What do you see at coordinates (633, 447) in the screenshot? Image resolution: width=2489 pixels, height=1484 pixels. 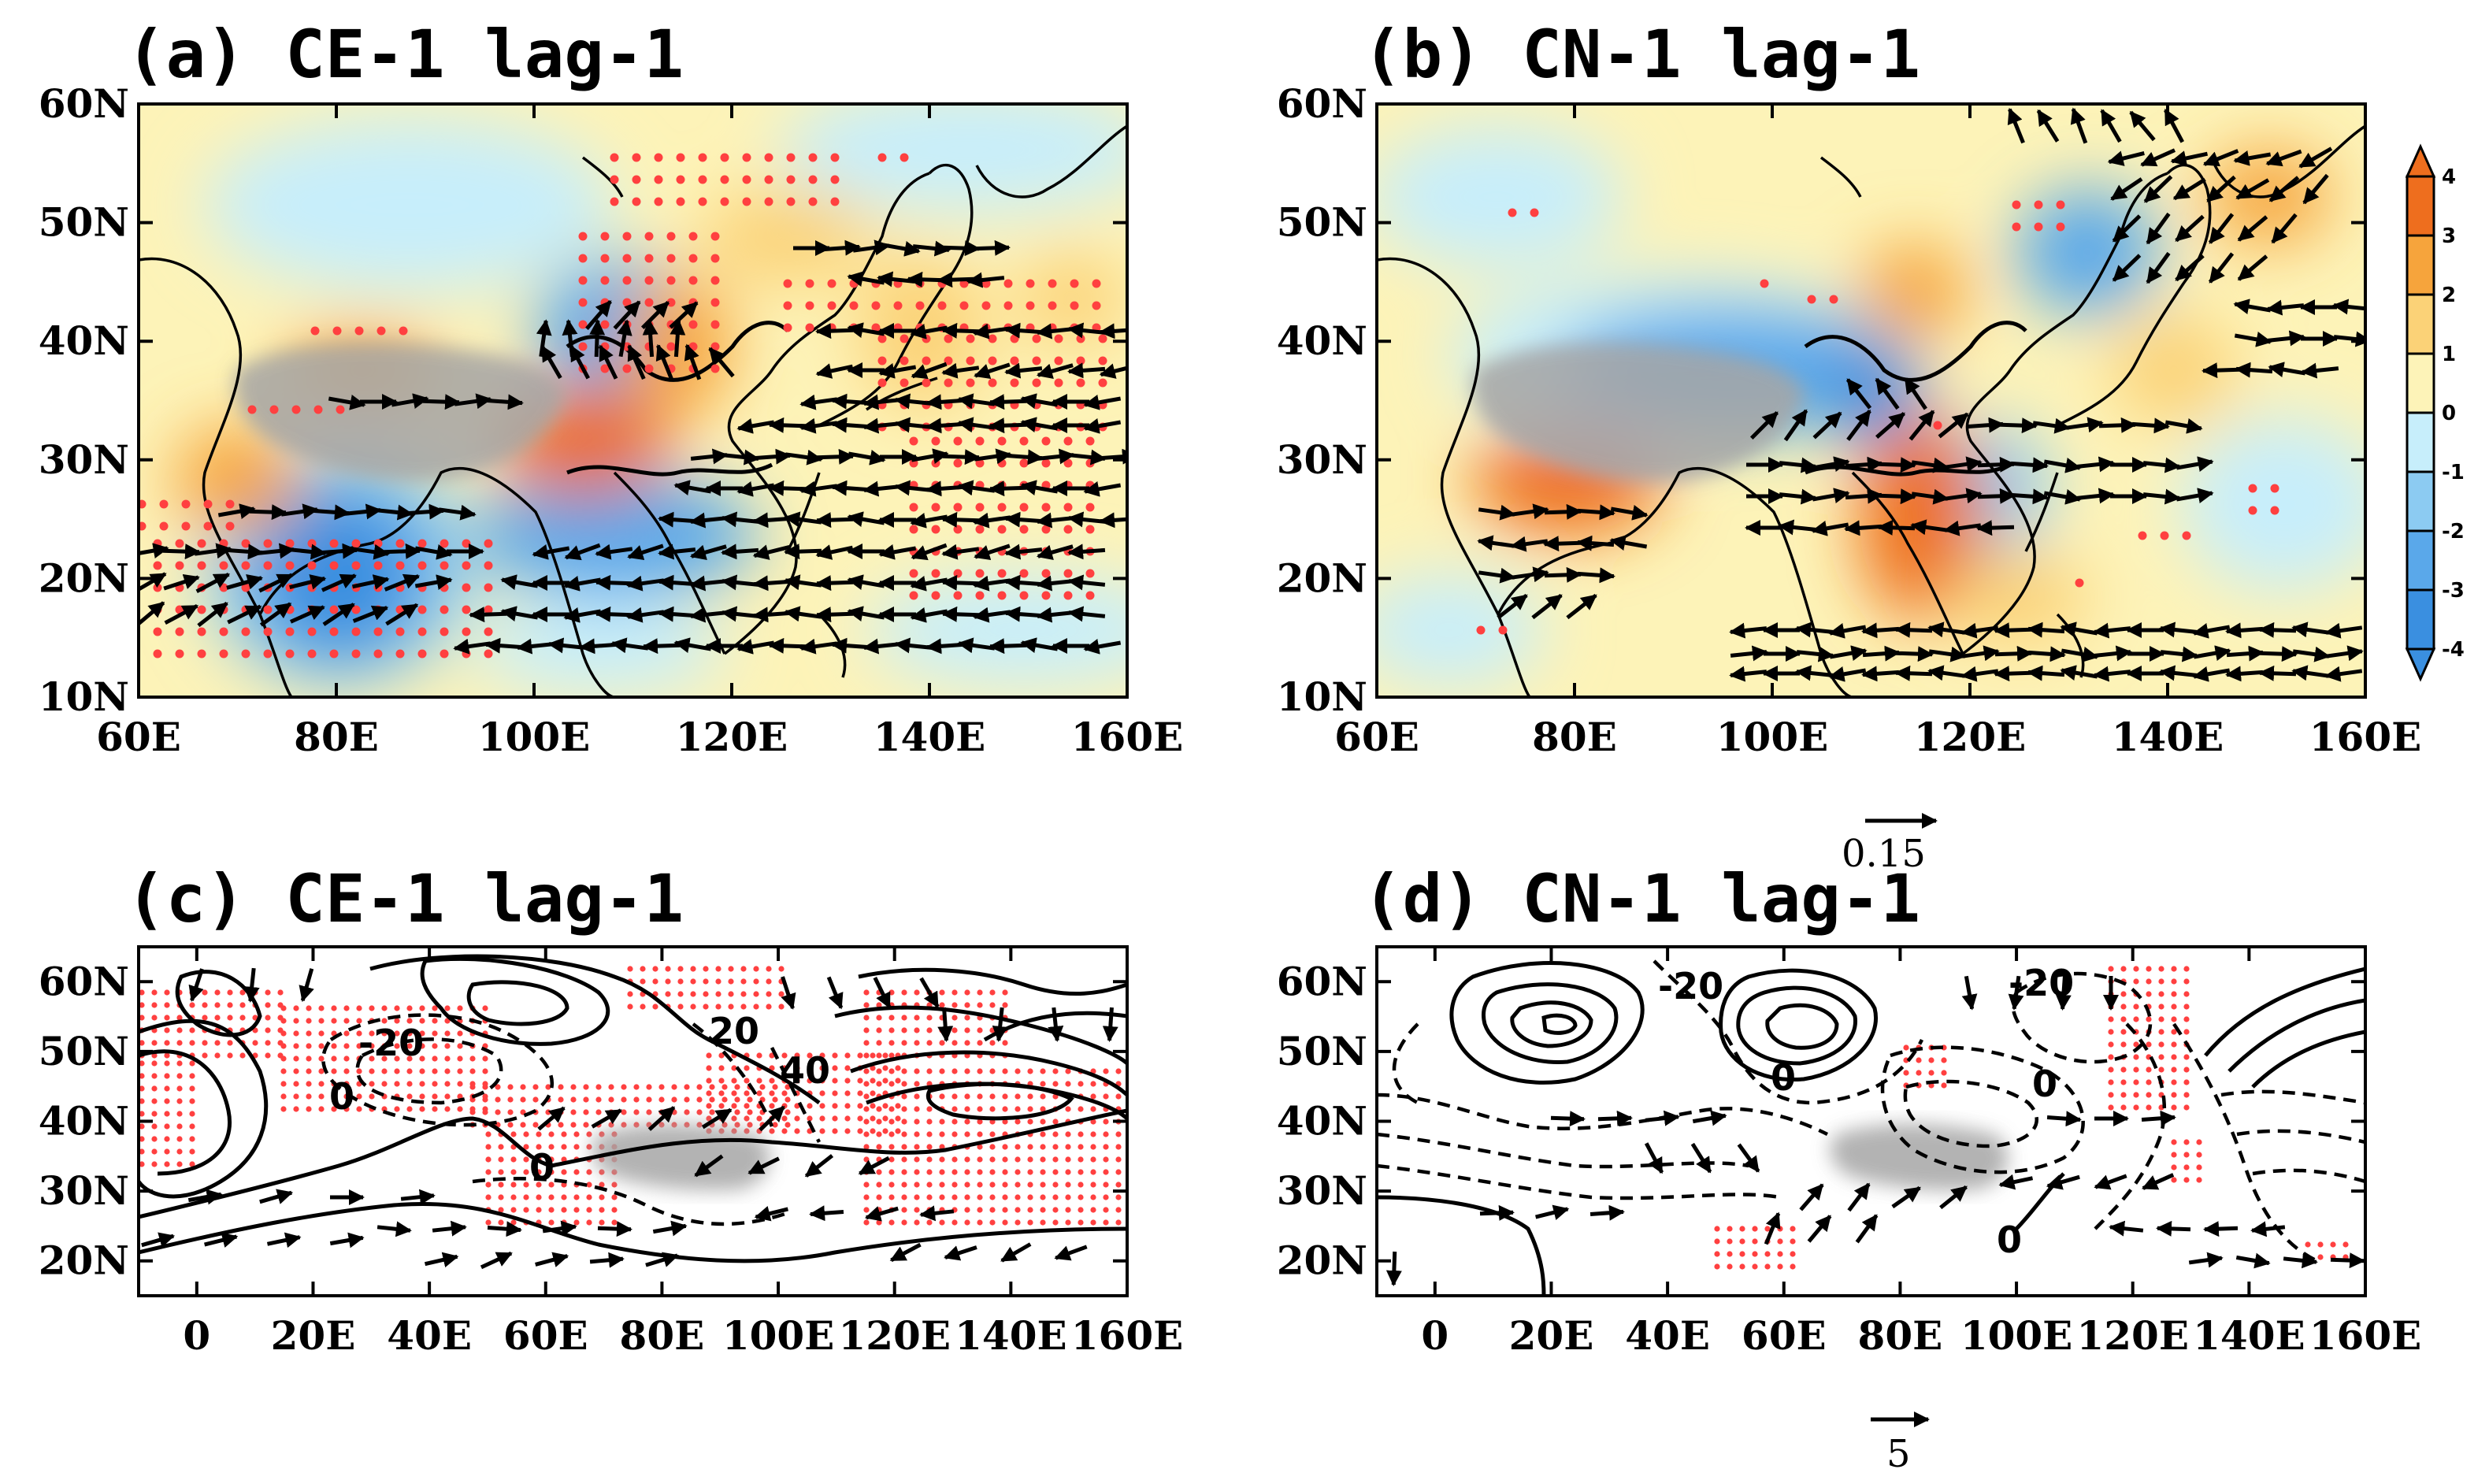 I see `wind-vectors` at bounding box center [633, 447].